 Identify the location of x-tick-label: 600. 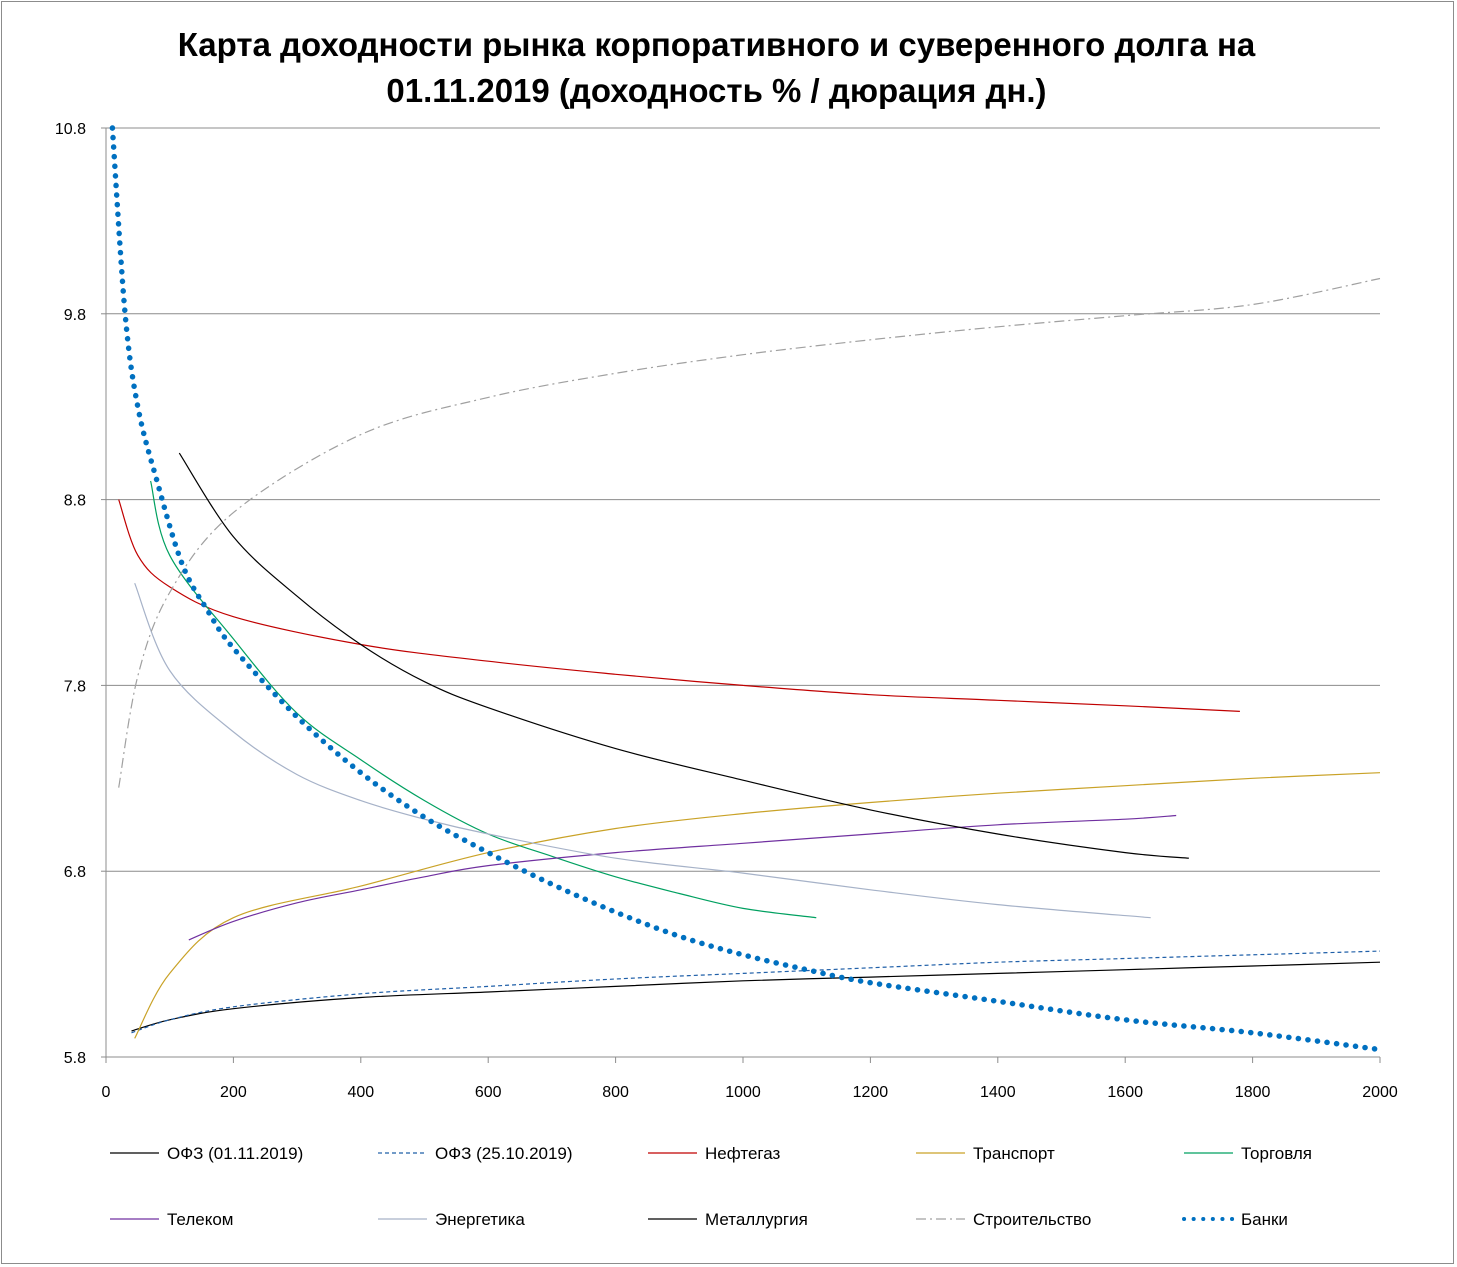
(488, 1092).